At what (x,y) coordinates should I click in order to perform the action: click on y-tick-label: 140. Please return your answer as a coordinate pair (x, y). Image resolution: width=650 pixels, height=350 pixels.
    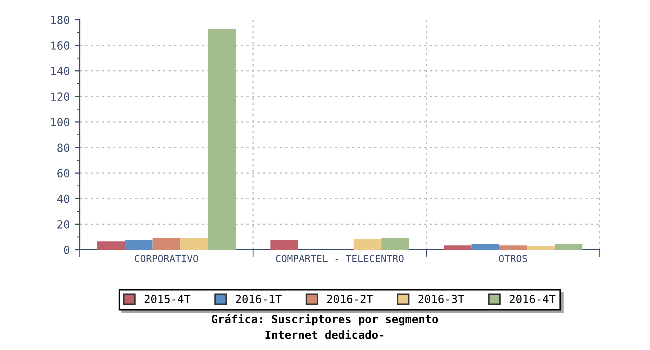
    Looking at the image, I should click on (61, 71).